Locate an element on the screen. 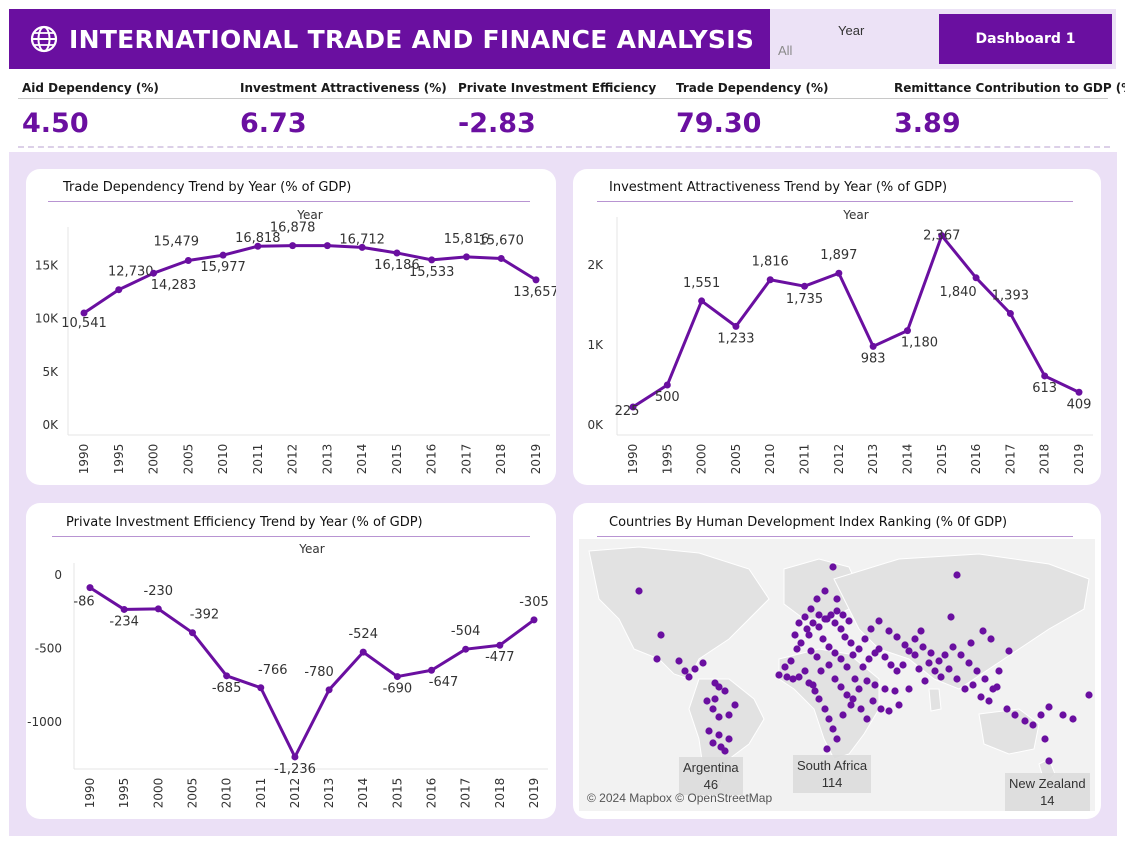  year-filter: Year All Dashboard 1 is located at coordinates (943, 39).